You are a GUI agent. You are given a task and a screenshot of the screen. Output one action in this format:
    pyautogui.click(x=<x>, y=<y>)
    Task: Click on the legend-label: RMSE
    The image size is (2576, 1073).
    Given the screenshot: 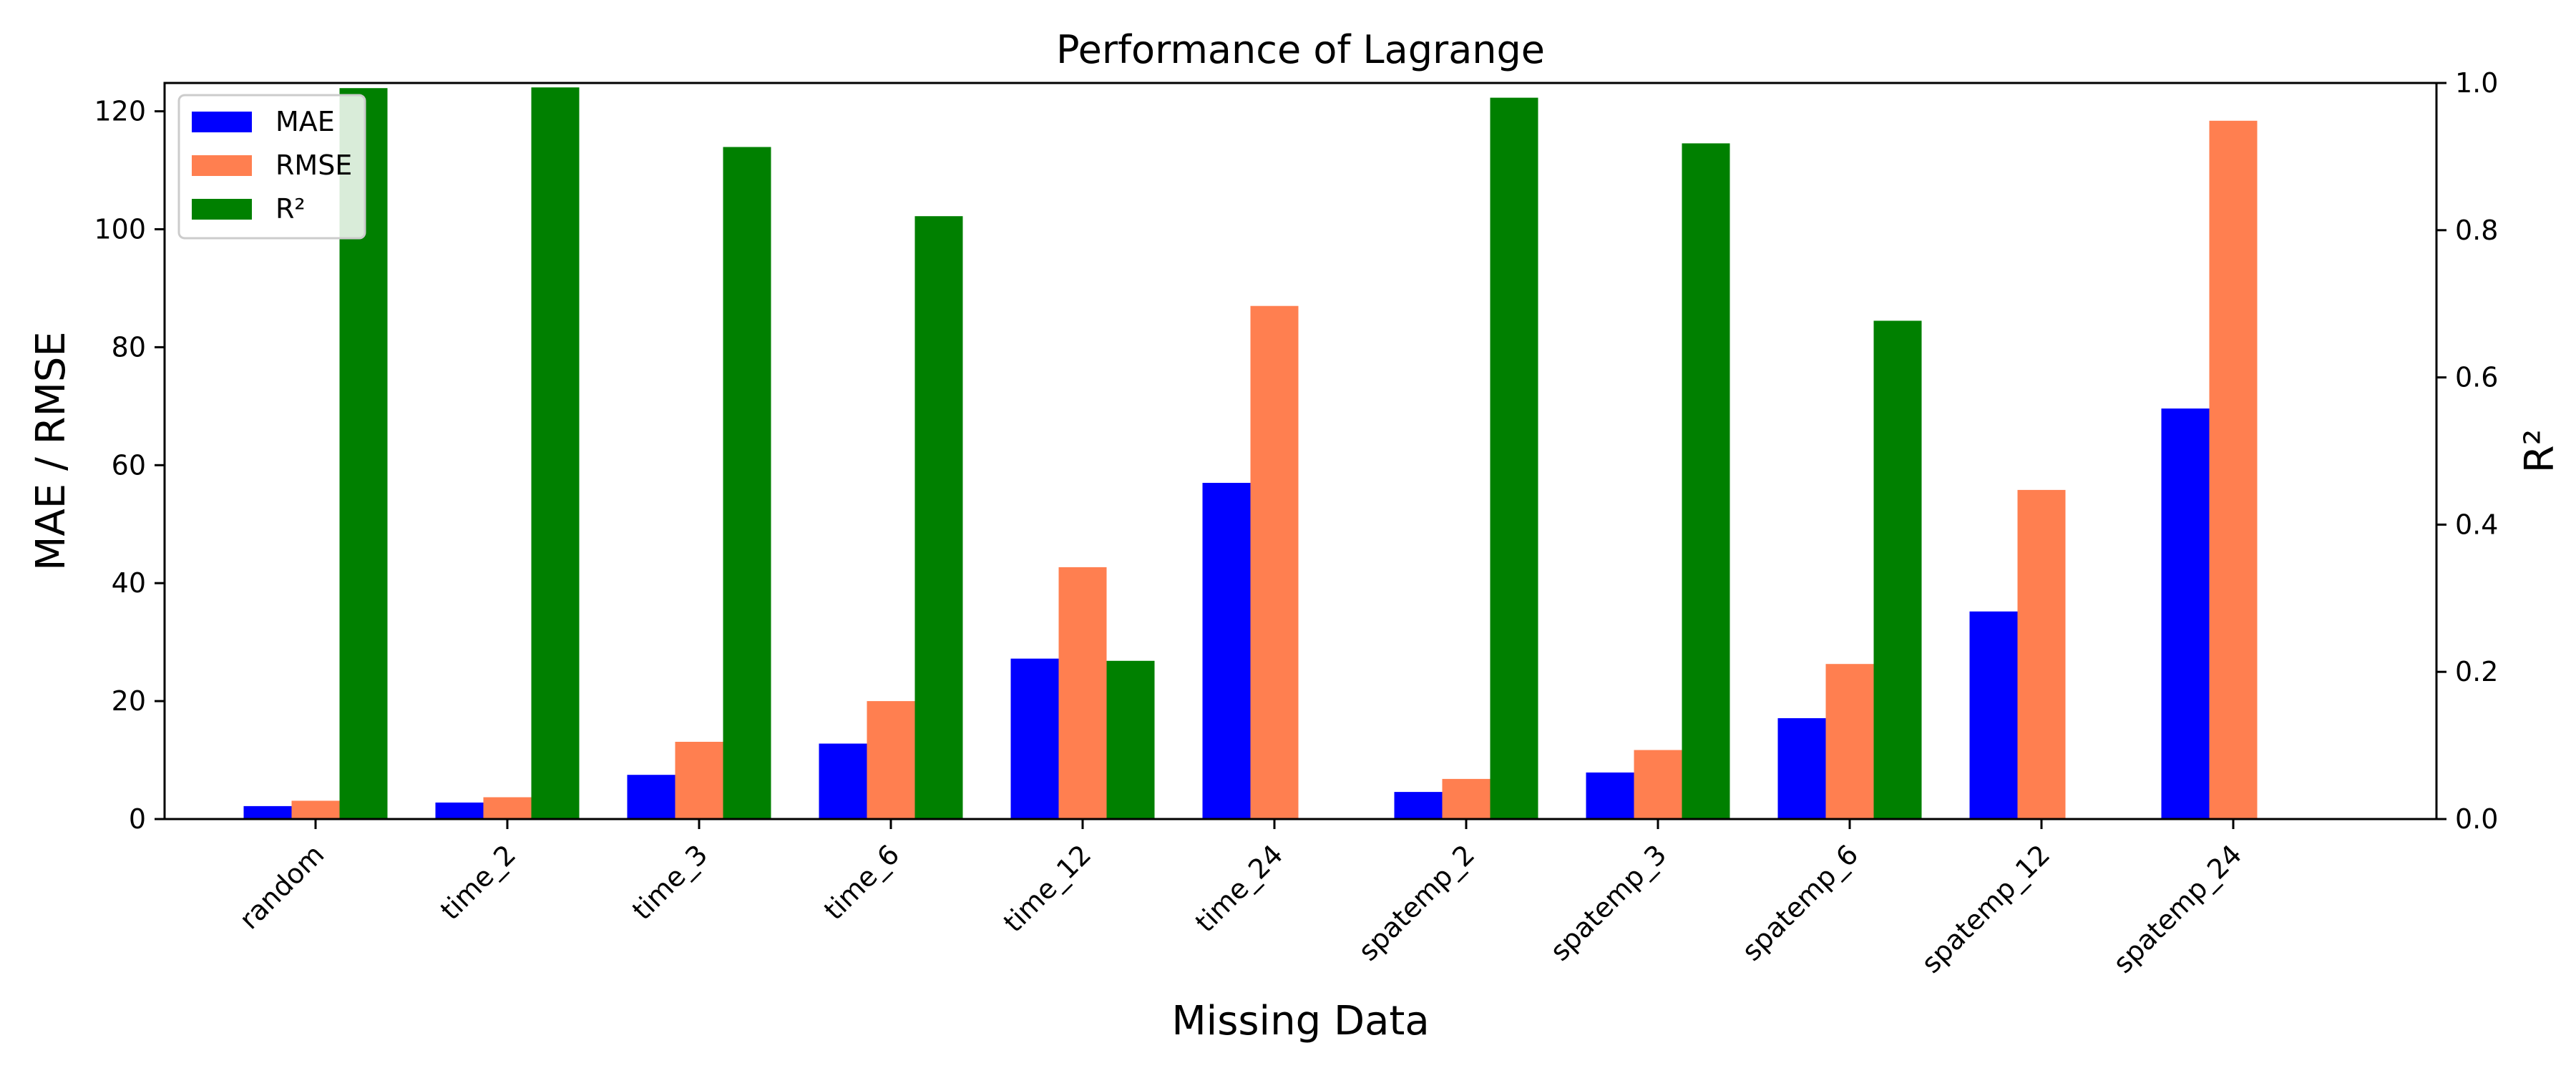 What is the action you would take?
    pyautogui.click(x=313, y=165)
    